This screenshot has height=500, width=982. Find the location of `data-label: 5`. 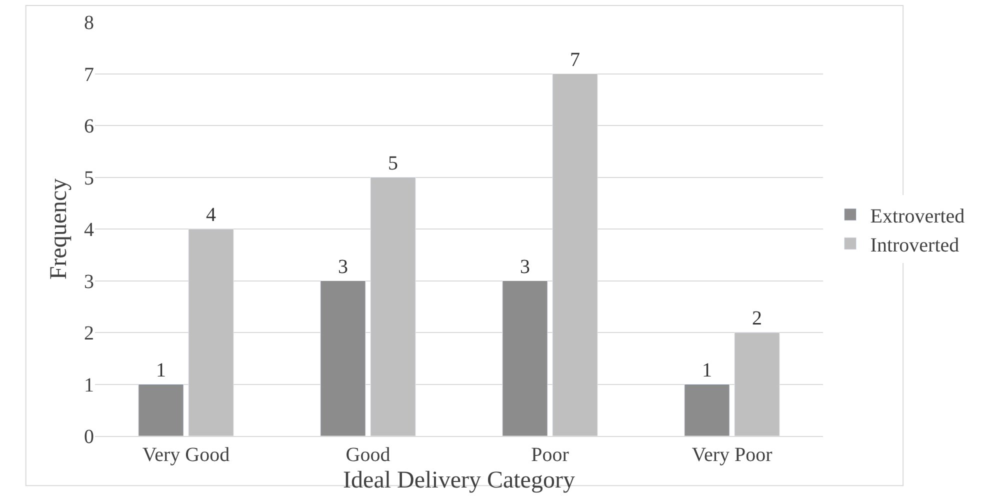

data-label: 5 is located at coordinates (393, 163).